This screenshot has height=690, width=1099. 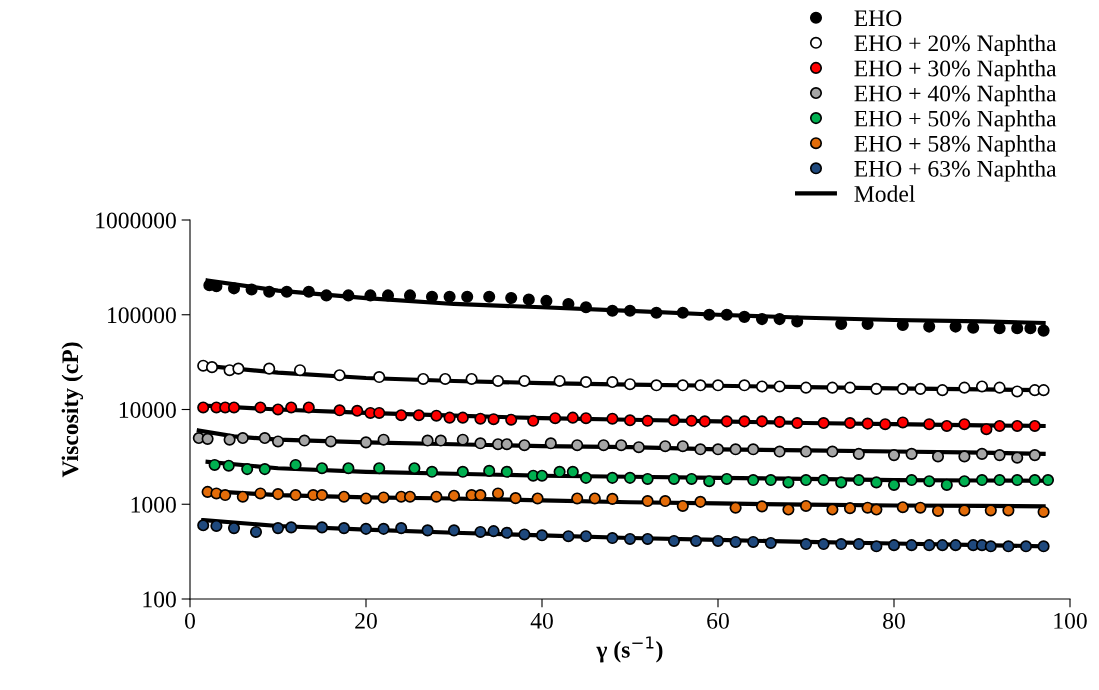 What do you see at coordinates (955, 95) in the screenshot?
I see `legend-label: EHO + 40% Naphtha` at bounding box center [955, 95].